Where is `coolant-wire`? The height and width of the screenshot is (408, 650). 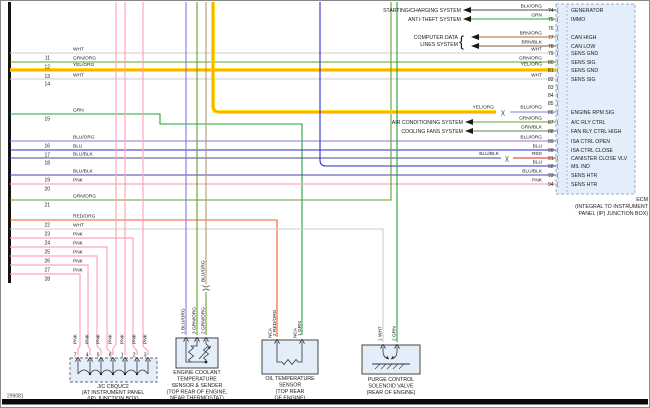 coolant-wire is located at coordinates (194, 343).